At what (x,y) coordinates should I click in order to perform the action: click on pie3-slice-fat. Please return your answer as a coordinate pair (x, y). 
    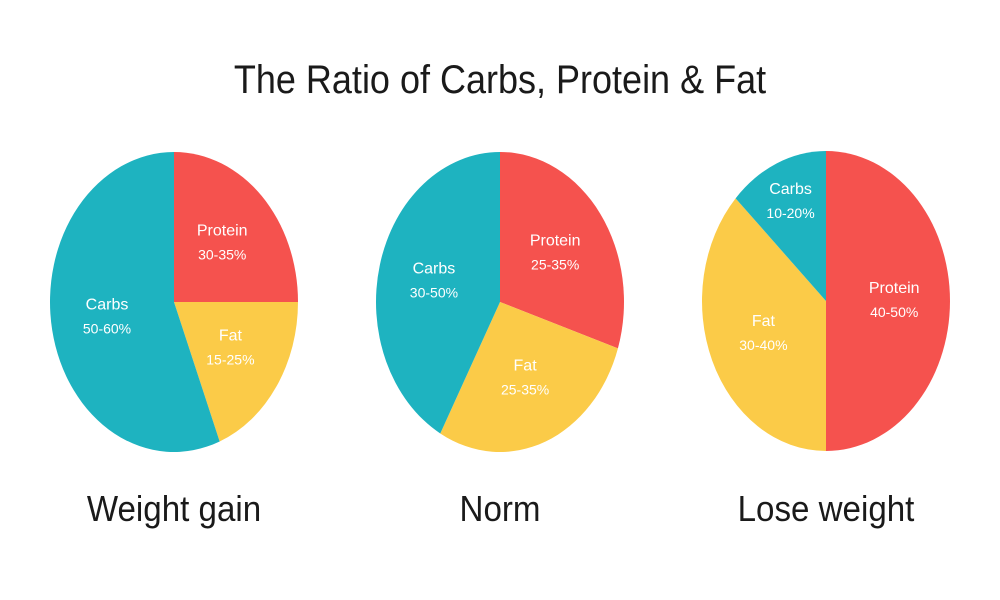
    Looking at the image, I should click on (764, 324).